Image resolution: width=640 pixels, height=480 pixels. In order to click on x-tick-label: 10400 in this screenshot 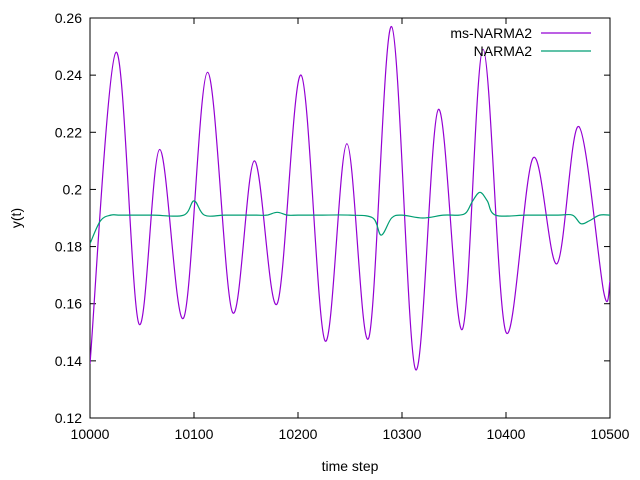, I will do `click(506, 434)`.